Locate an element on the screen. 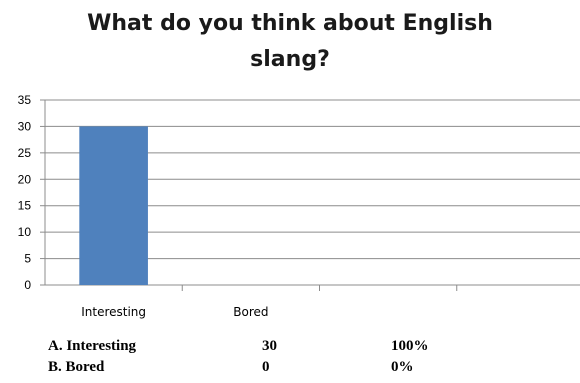  summary-count: 0 is located at coordinates (266, 367).